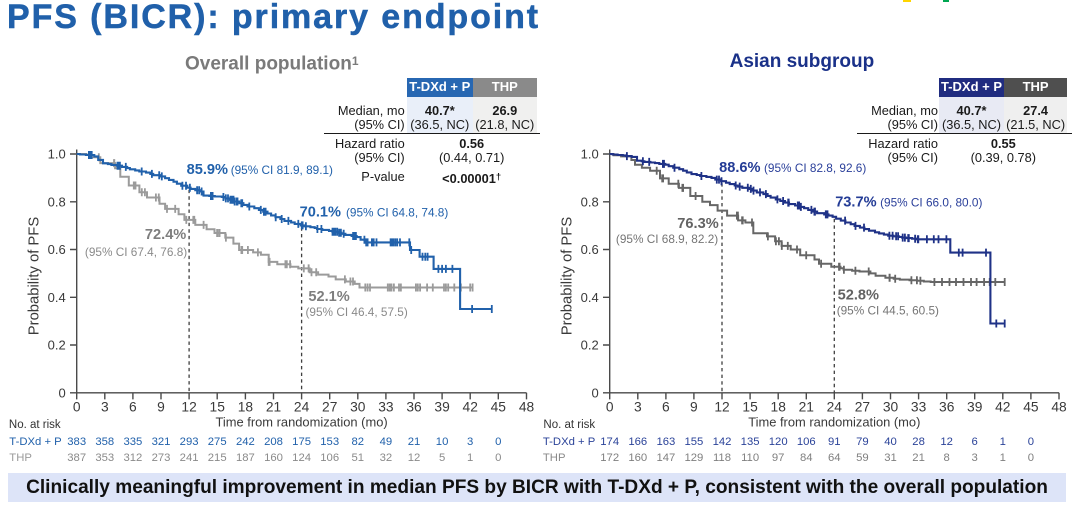 This screenshot has height=509, width=1080. Describe the element at coordinates (136, 252) in the screenshot. I see `svg-text: (95% CI 67.4, 76.8)` at that location.